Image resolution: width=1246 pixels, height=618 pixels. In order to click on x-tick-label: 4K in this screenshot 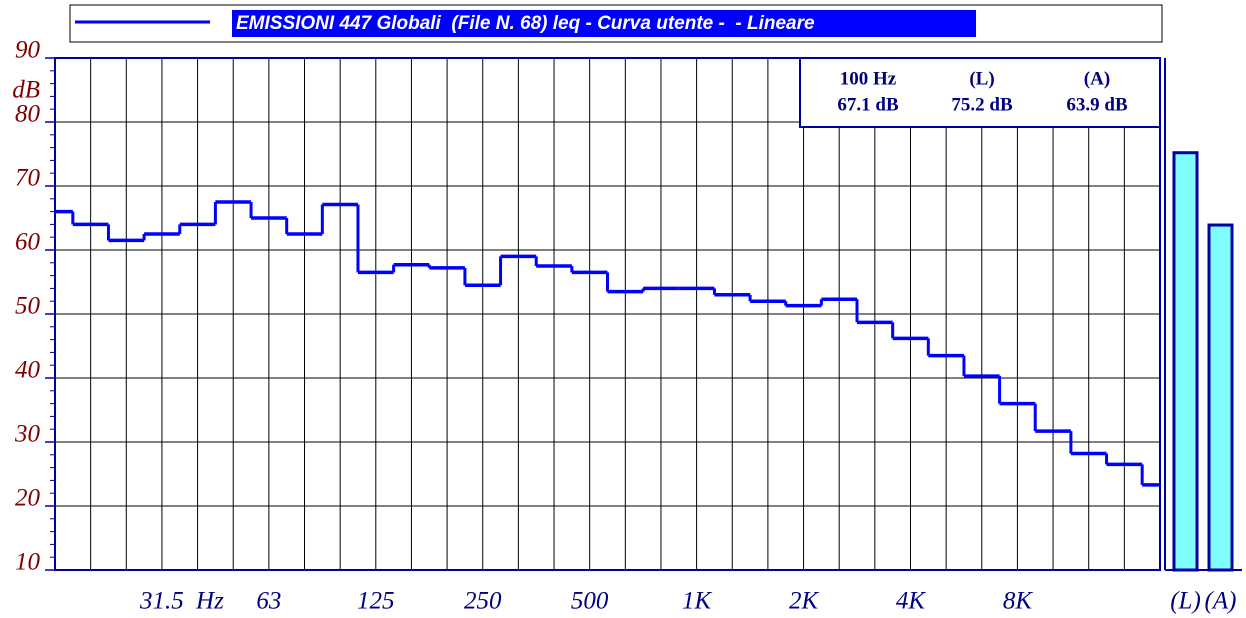, I will do `click(911, 601)`.